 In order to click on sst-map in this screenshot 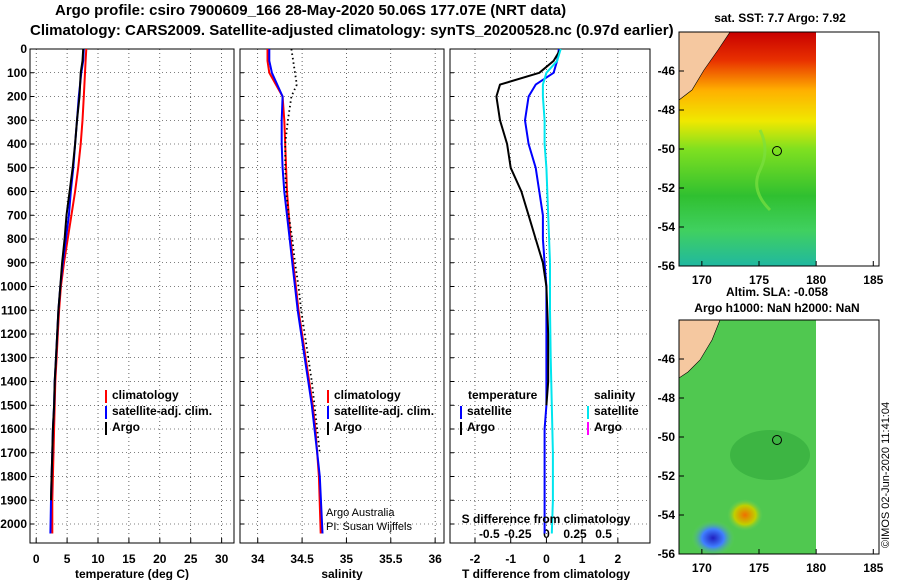, I will do `click(779, 149)`.